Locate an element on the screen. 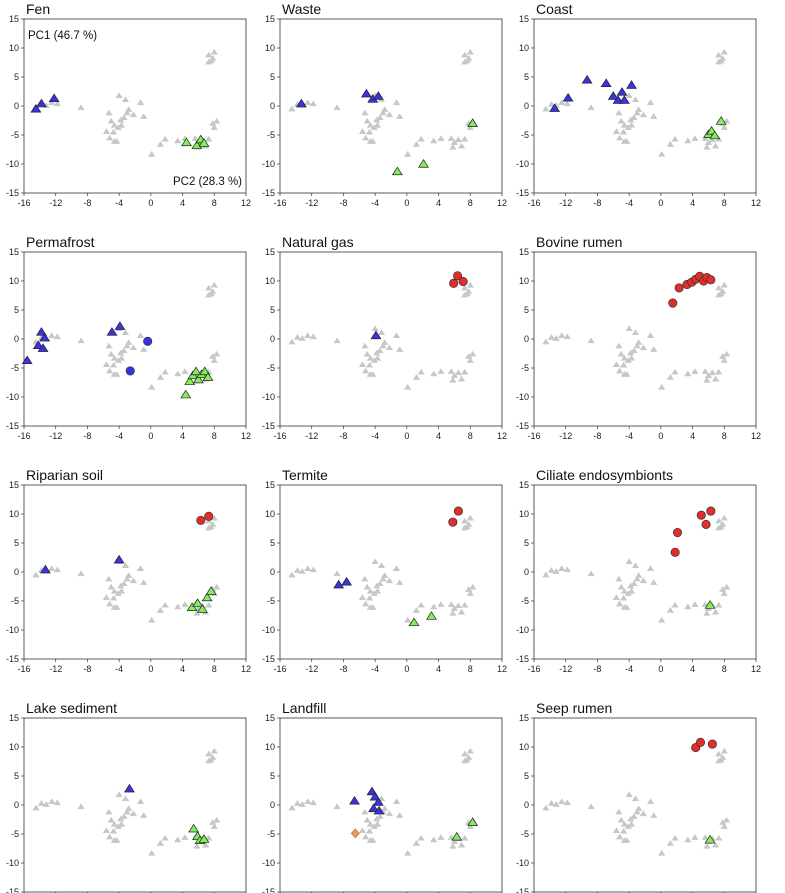  panel-title: Waste is located at coordinates (301, 9).